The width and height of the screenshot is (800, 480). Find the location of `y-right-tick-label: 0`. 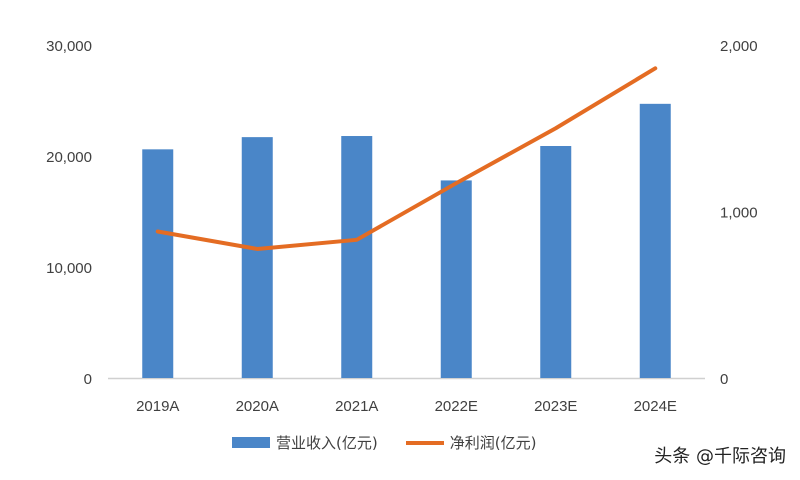

y-right-tick-label: 0 is located at coordinates (724, 379).